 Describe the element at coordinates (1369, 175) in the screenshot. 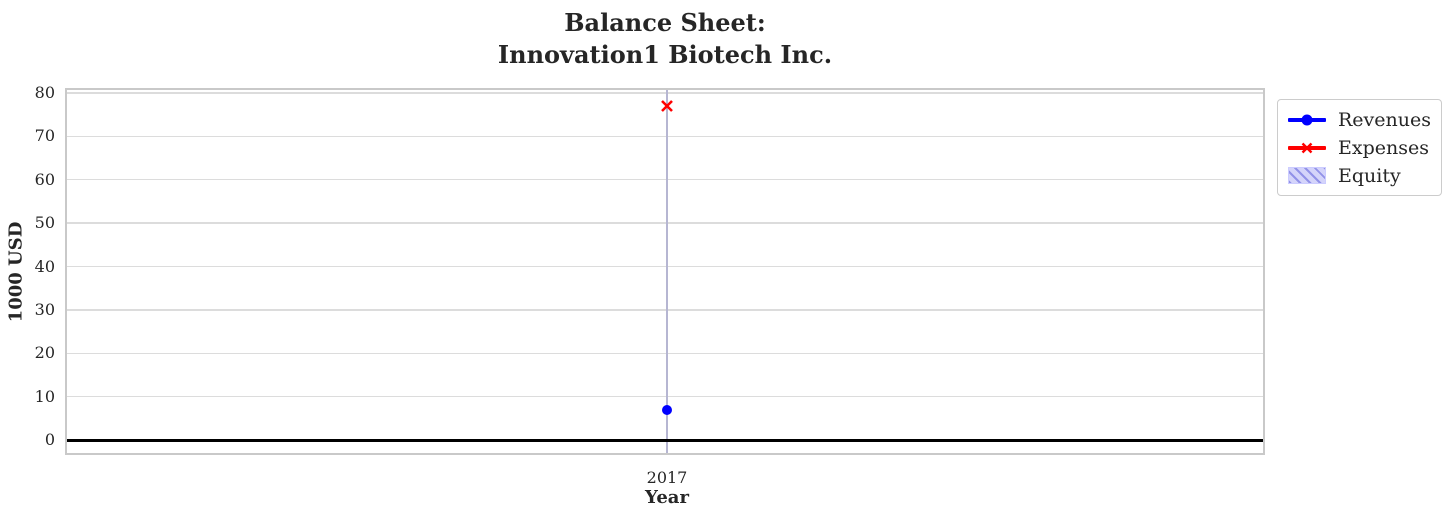

I see `legend-label-equity: Equity` at that location.